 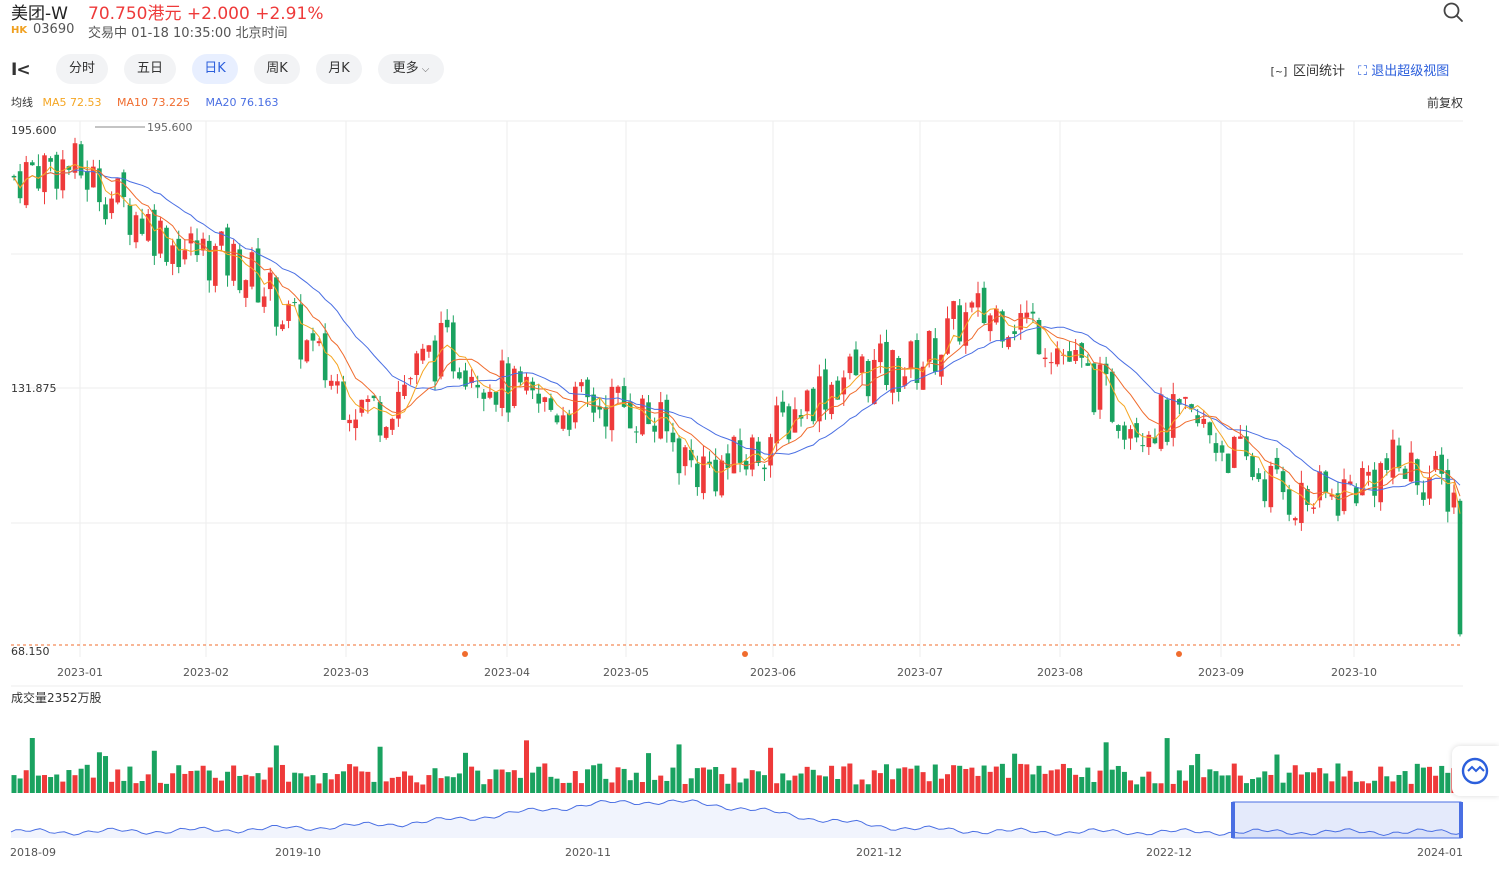 What do you see at coordinates (150, 69) in the screenshot?
I see `tab-five-day: 五日` at bounding box center [150, 69].